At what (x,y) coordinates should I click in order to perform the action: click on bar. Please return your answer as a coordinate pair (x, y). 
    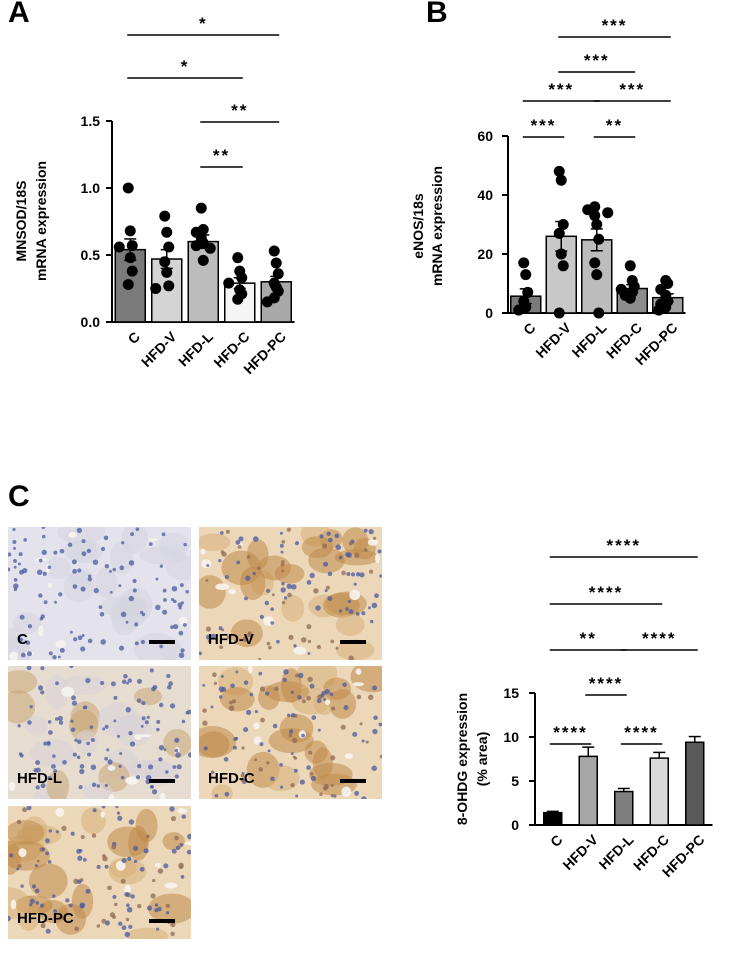
    Looking at the image, I should click on (624, 808).